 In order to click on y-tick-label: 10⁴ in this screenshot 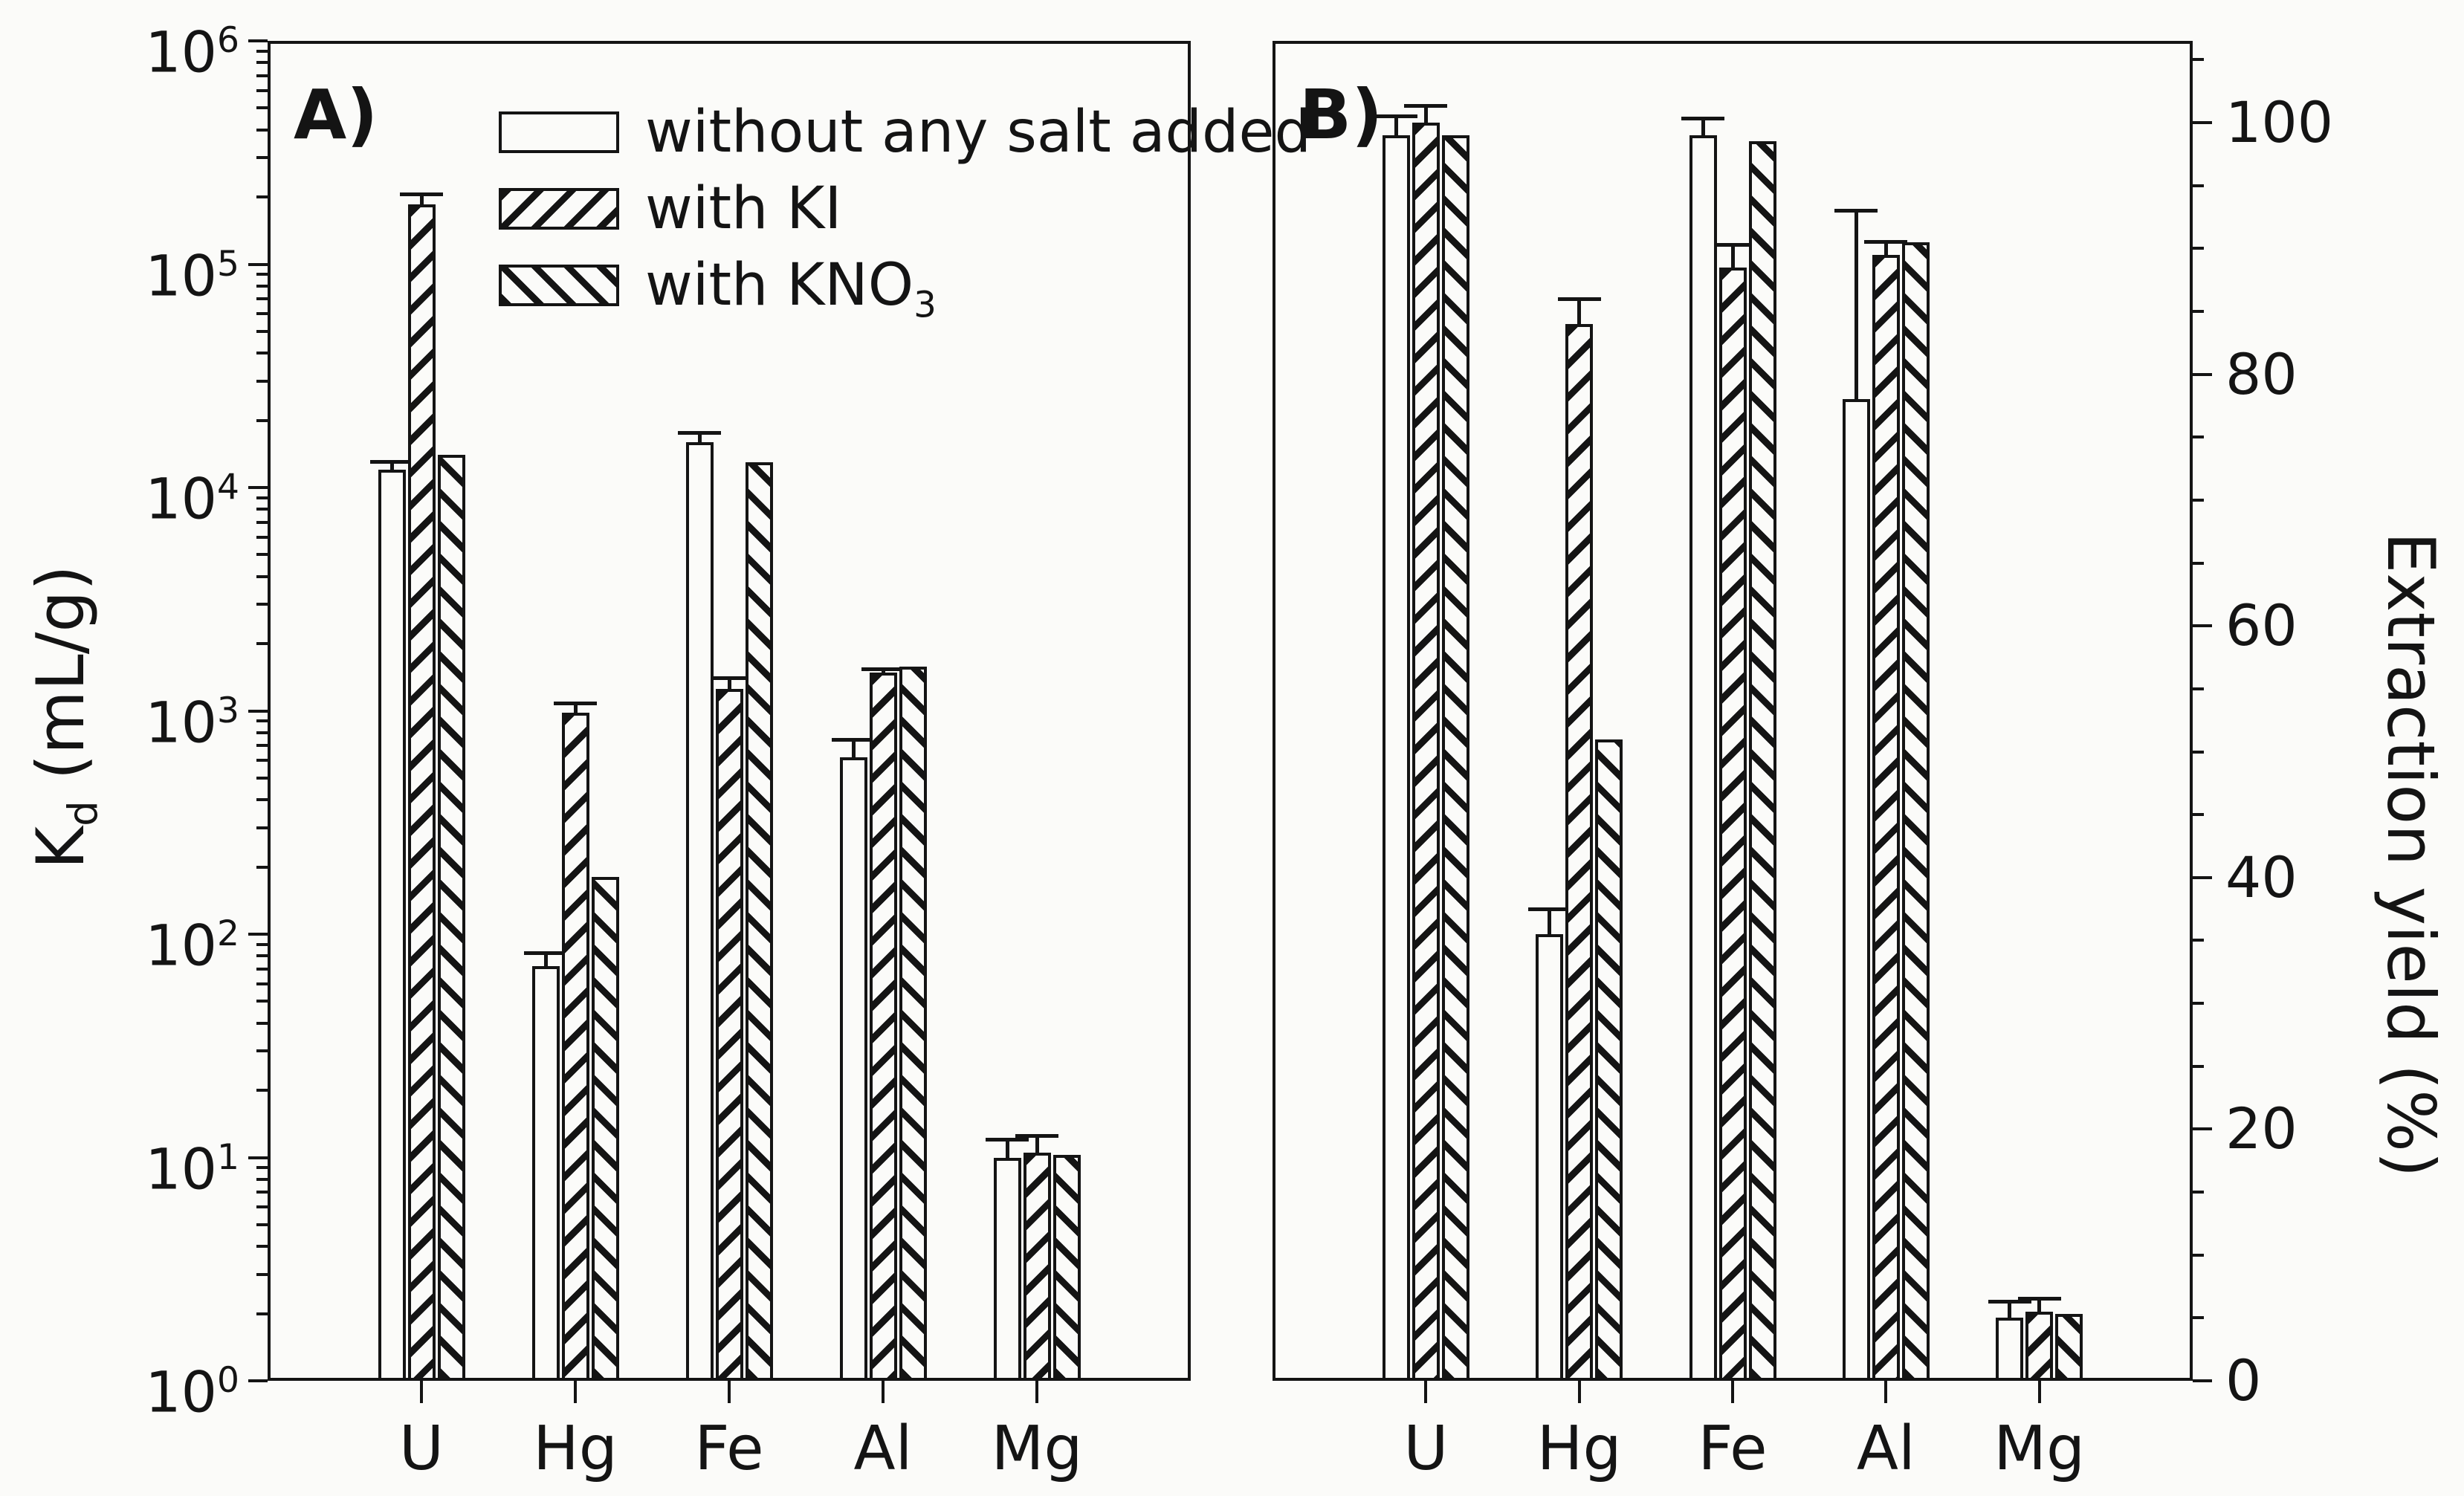, I will do `click(192, 499)`.